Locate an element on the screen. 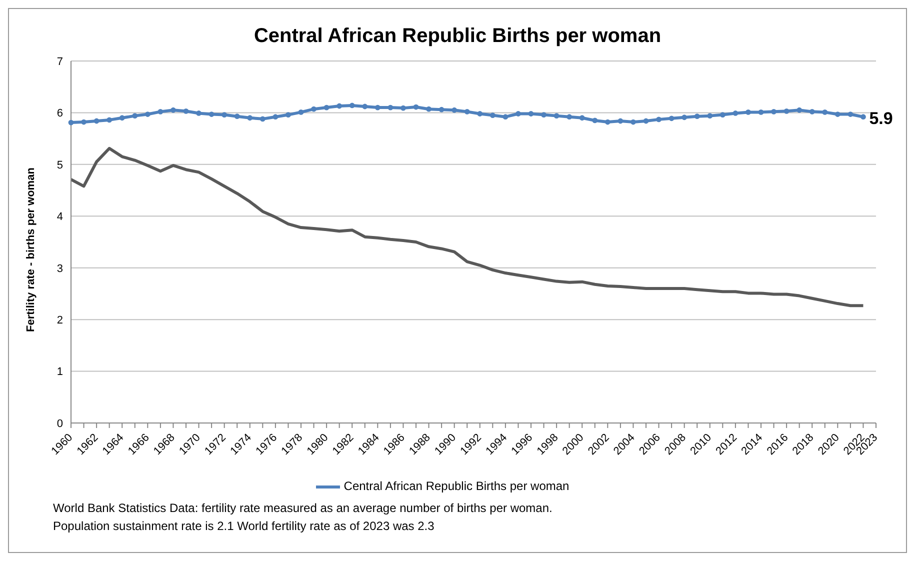  data-label: 5.9 is located at coordinates (881, 118).